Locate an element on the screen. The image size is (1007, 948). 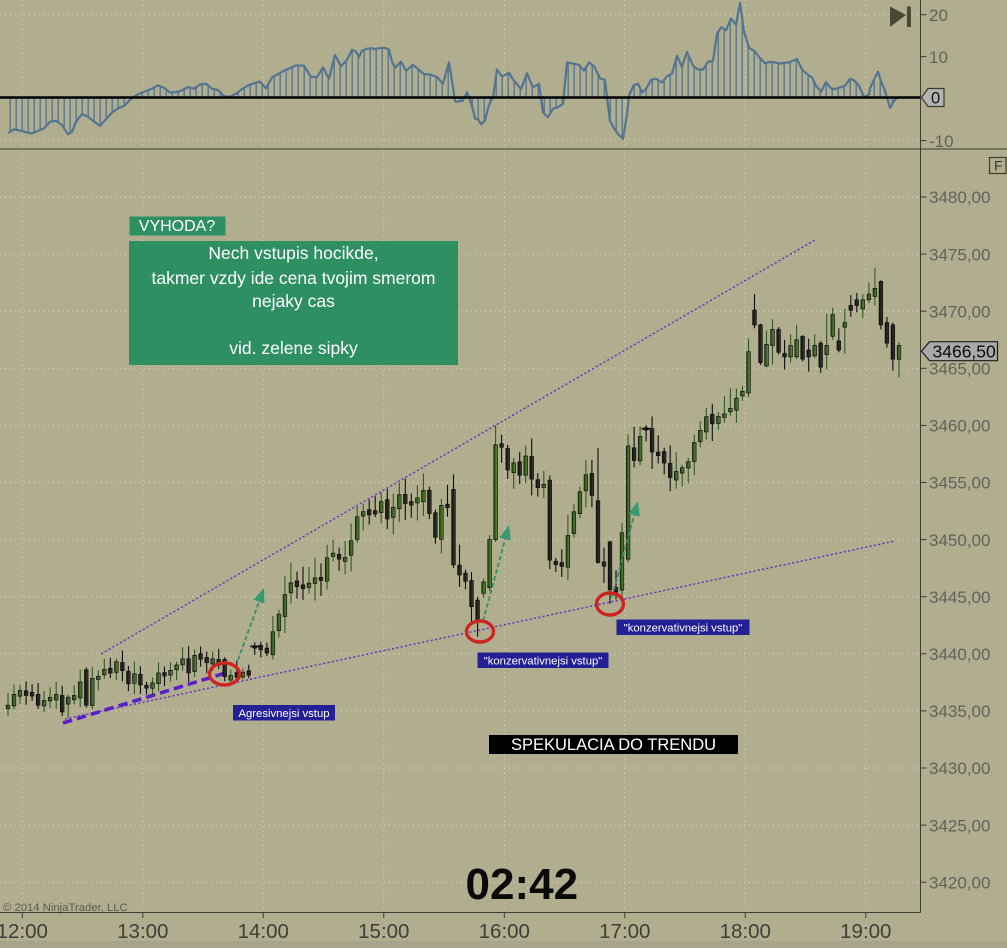
svg-text: 3445,00 is located at coordinates (959, 597).